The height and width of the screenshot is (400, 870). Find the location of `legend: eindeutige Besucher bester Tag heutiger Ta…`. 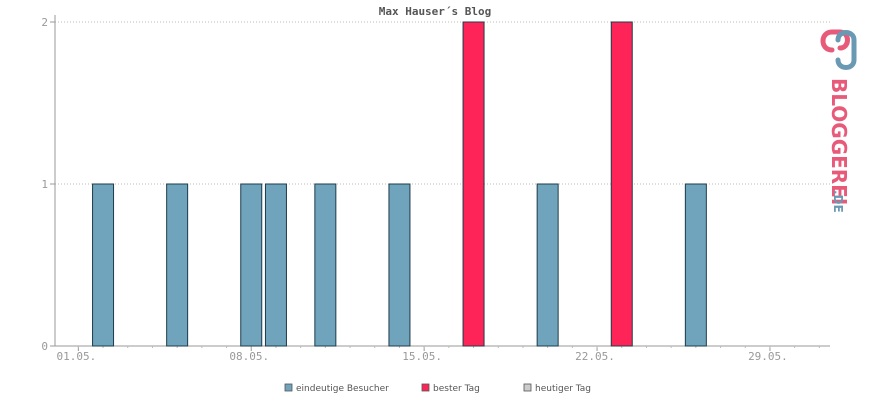

legend: eindeutige Besucher bester Tag heutiger Ta… is located at coordinates (437, 388).